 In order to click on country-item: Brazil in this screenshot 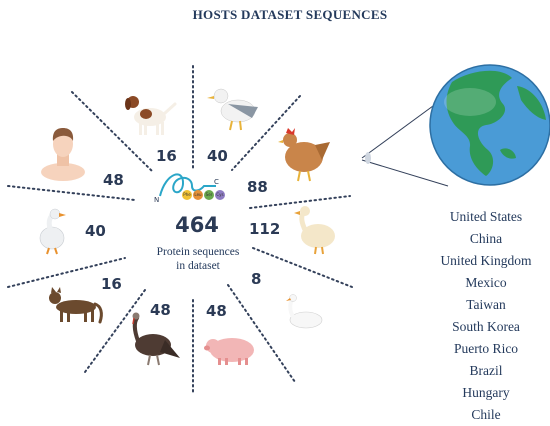, I will do `click(486, 370)`.